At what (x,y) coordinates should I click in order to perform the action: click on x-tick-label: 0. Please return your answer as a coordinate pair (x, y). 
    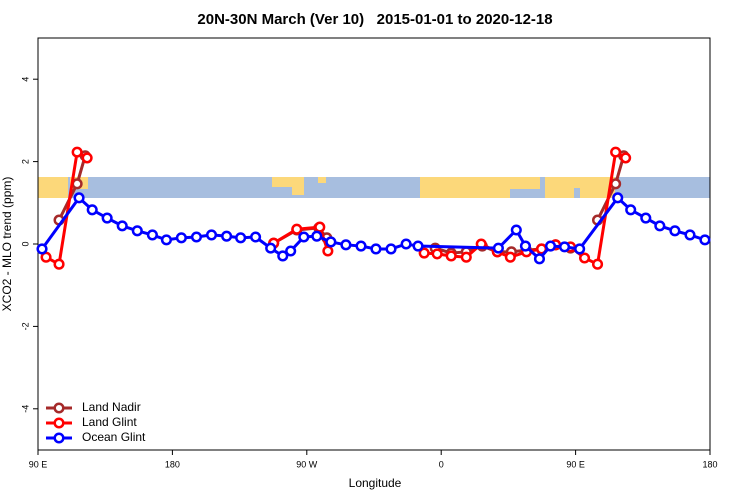
    Looking at the image, I should click on (441, 464).